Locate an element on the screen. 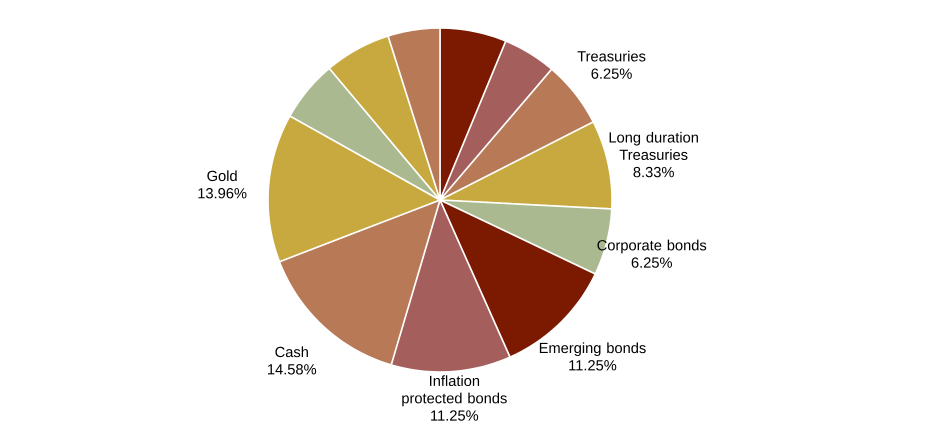  data-label: 14.58% is located at coordinates (292, 369).